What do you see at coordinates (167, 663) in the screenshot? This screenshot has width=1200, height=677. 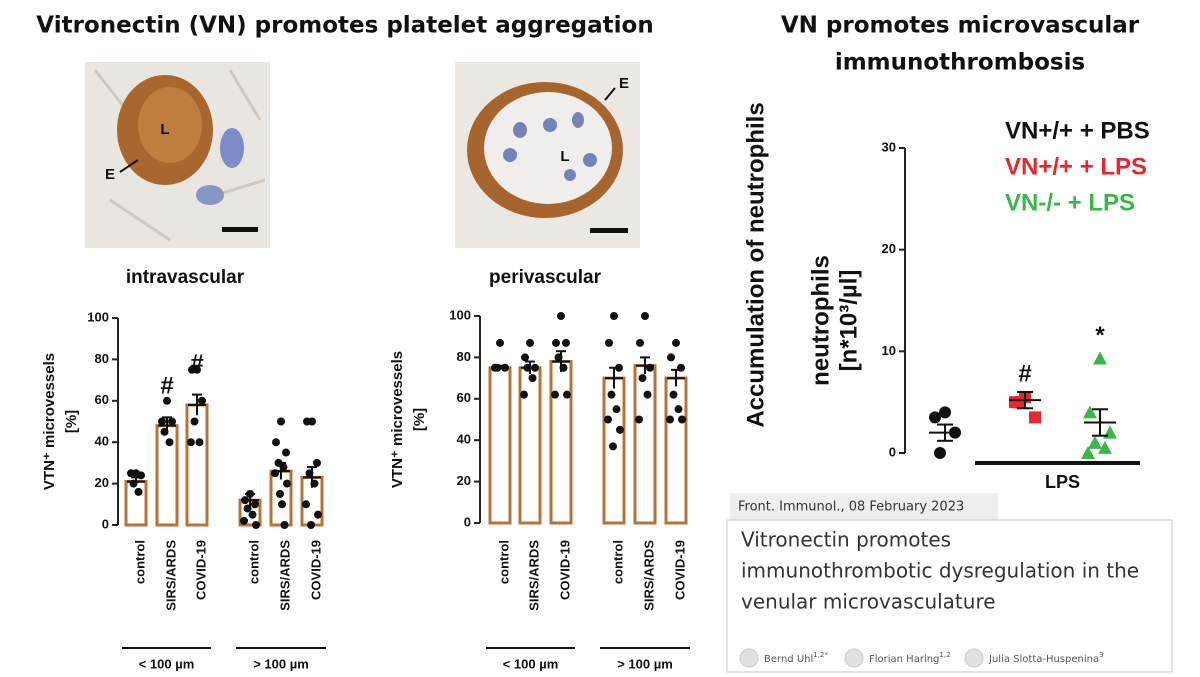 I see `group-label: < 100 µm` at bounding box center [167, 663].